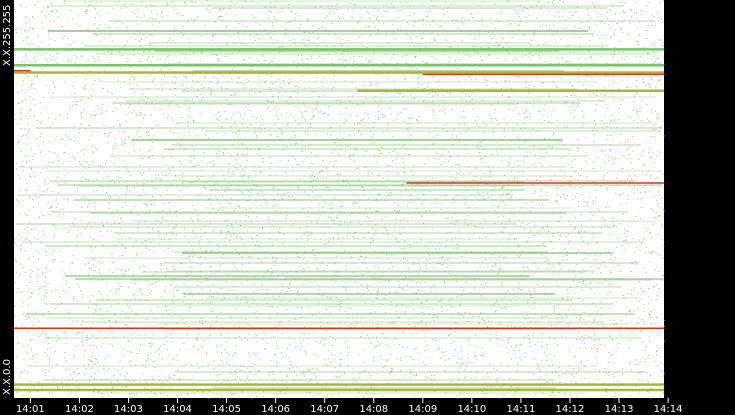  Describe the element at coordinates (226, 409) in the screenshot. I see `x-tick-label: 14:05` at that location.